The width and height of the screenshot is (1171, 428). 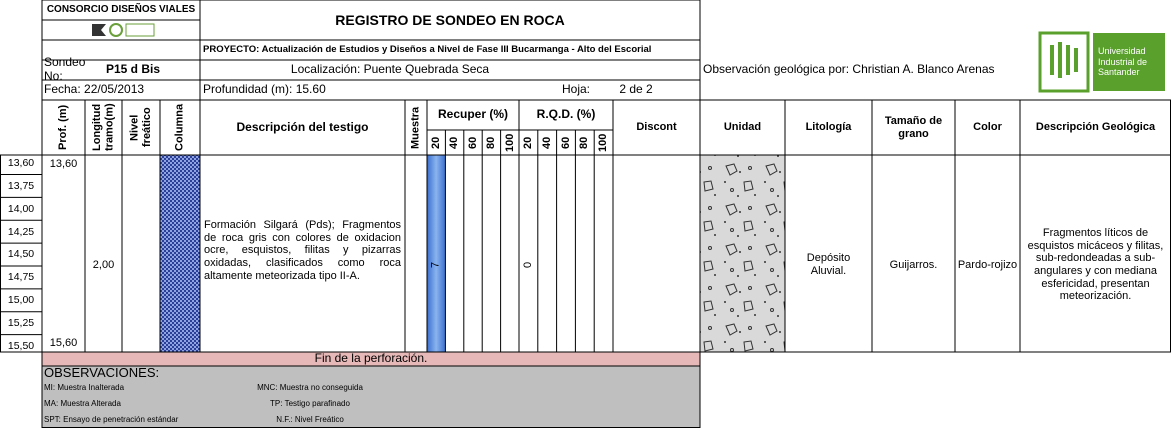 What do you see at coordinates (133, 69) in the screenshot?
I see `sondeo: P15 d Bis` at bounding box center [133, 69].